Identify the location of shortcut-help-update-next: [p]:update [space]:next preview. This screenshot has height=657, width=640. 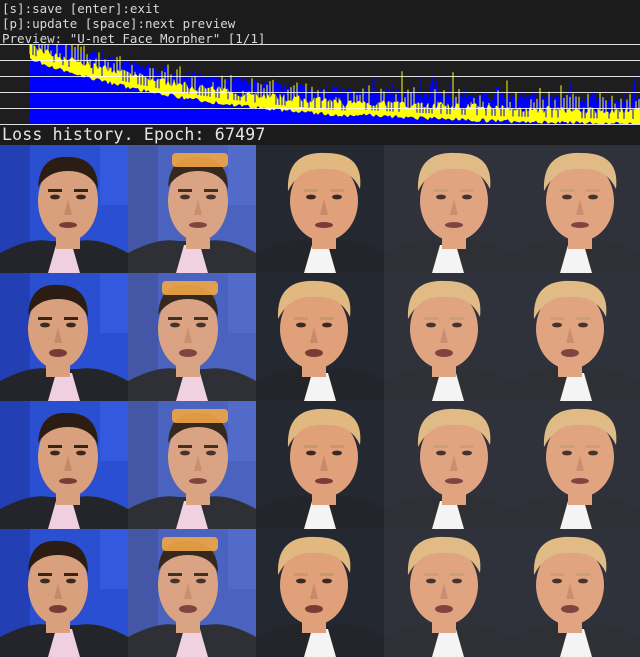
(119, 23).